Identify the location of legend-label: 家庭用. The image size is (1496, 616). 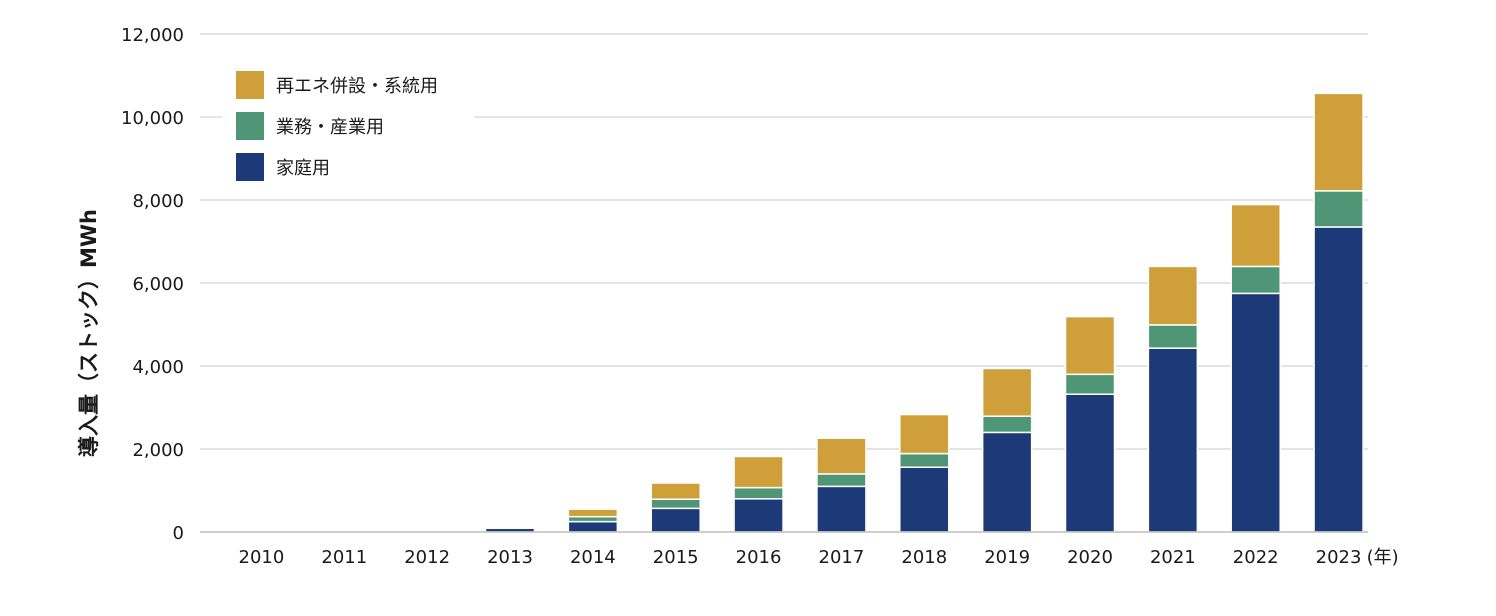
(303, 168).